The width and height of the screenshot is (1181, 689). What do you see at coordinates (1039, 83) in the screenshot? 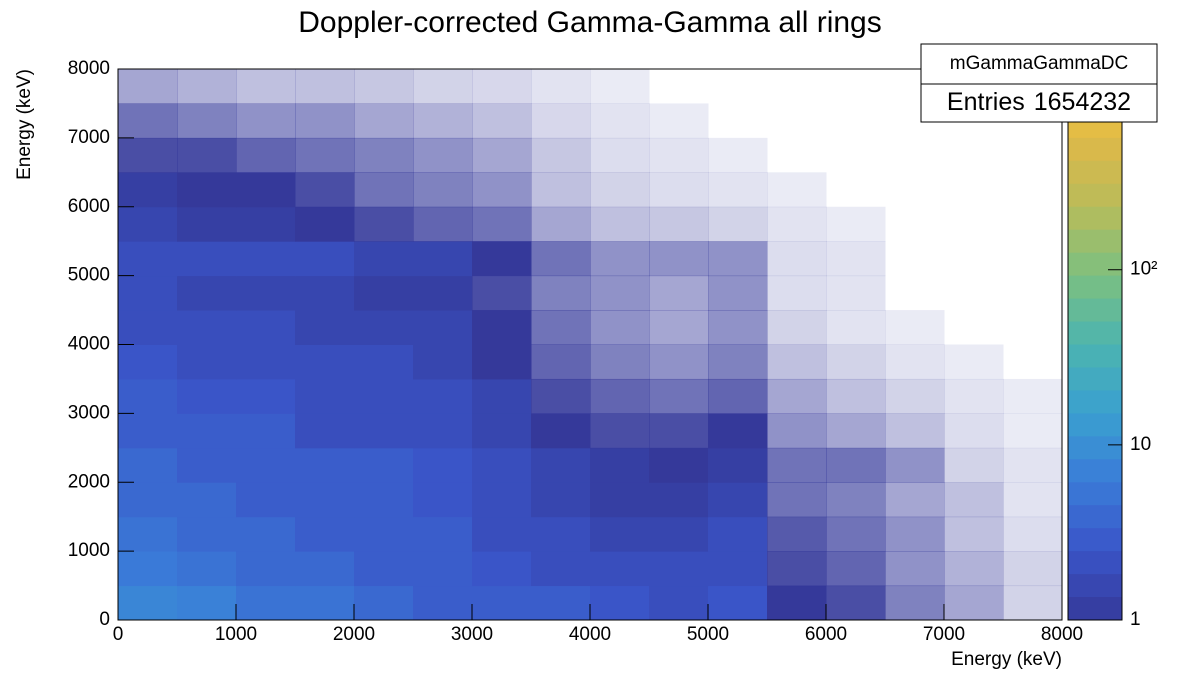
I see `stats-box` at bounding box center [1039, 83].